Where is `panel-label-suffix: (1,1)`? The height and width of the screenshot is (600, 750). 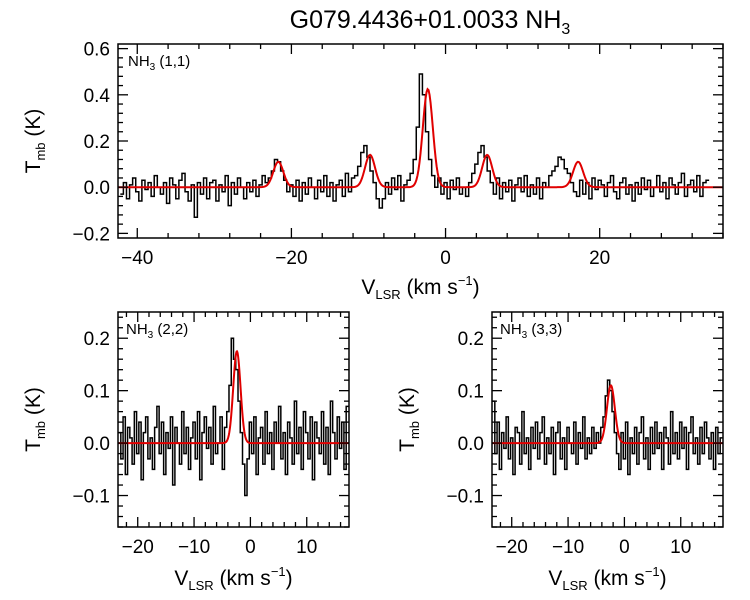
panel-label-suffix: (1,1) is located at coordinates (172, 61).